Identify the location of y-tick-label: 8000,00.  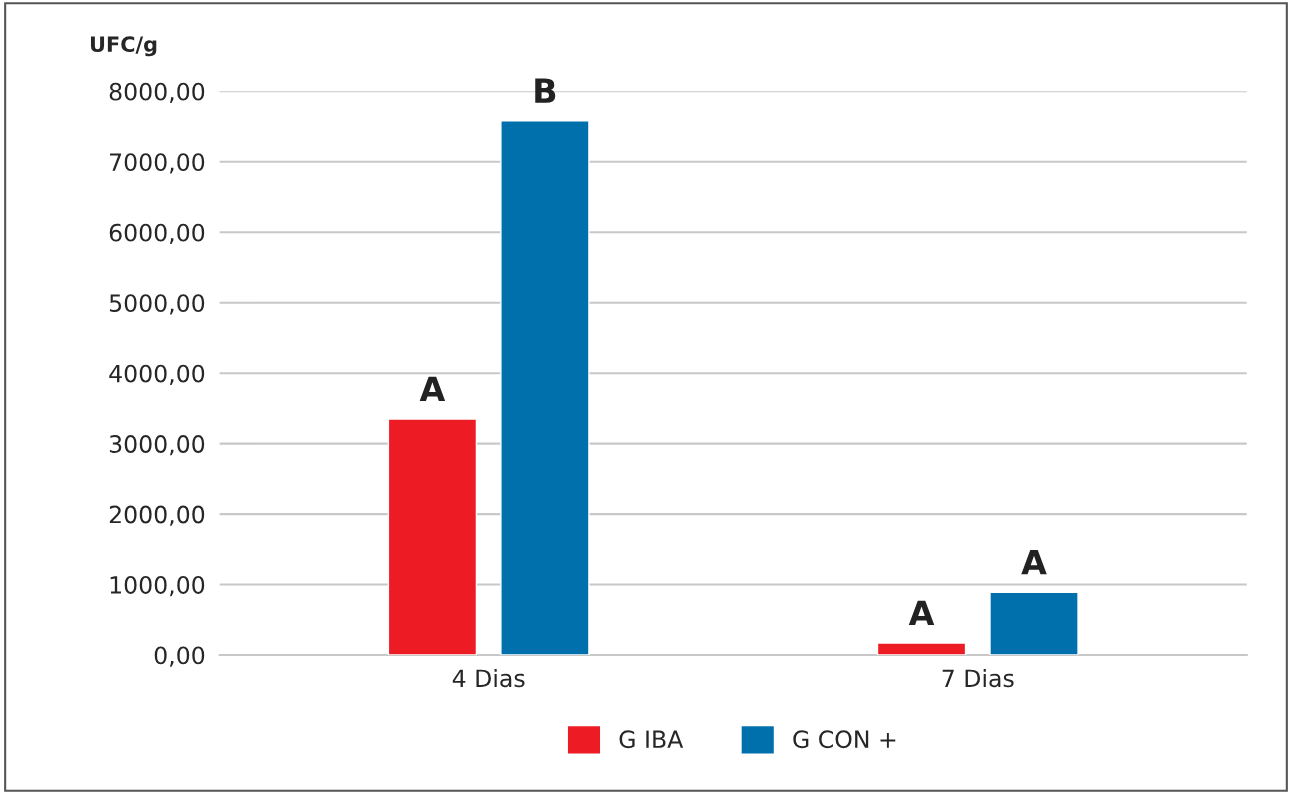
(157, 93).